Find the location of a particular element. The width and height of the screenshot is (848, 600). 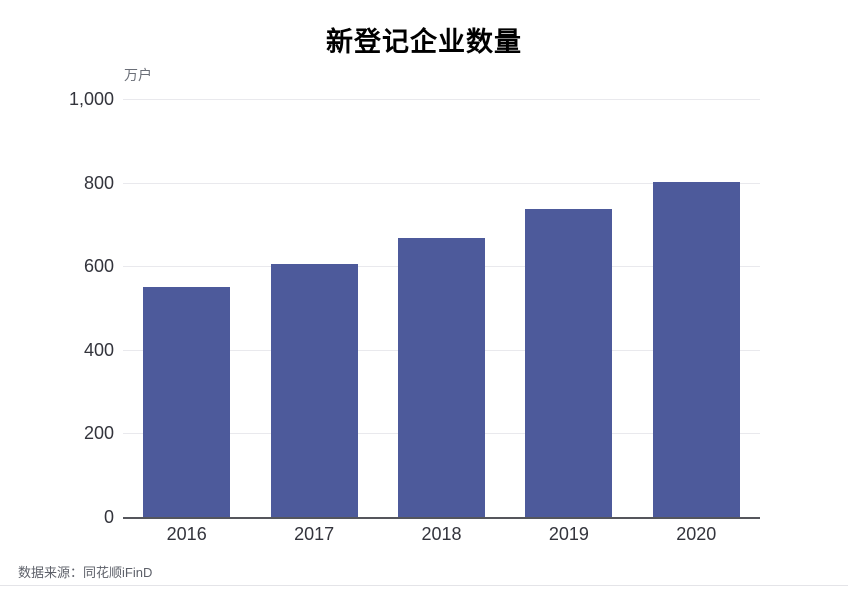

footer-divider is located at coordinates (424, 585).